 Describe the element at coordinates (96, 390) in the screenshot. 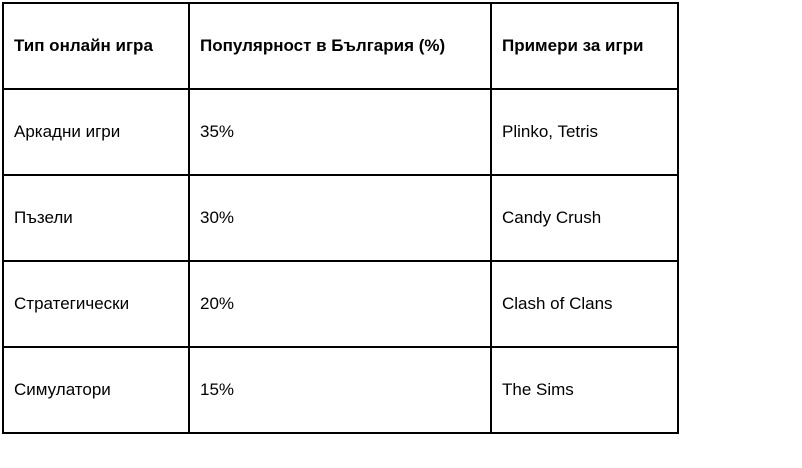

I see `cell-game-type: Симулатори` at that location.